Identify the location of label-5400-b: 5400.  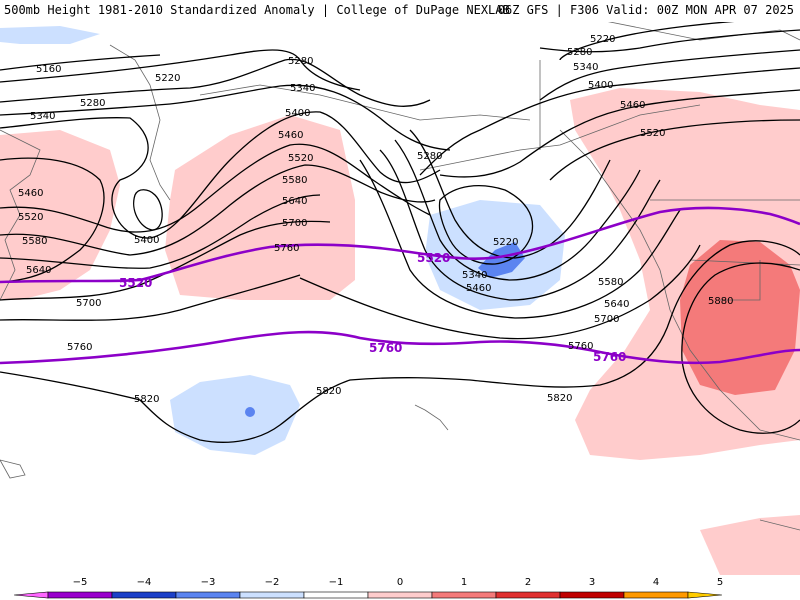
(600, 85).